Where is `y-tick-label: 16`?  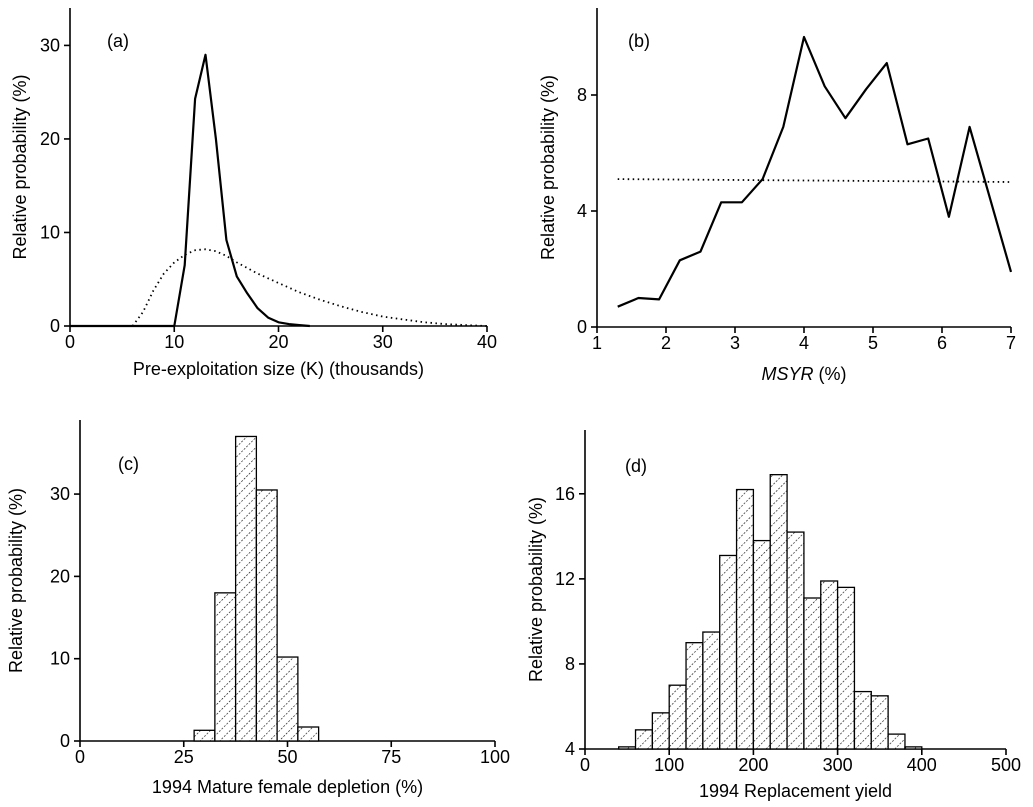 y-tick-label: 16 is located at coordinates (565, 494).